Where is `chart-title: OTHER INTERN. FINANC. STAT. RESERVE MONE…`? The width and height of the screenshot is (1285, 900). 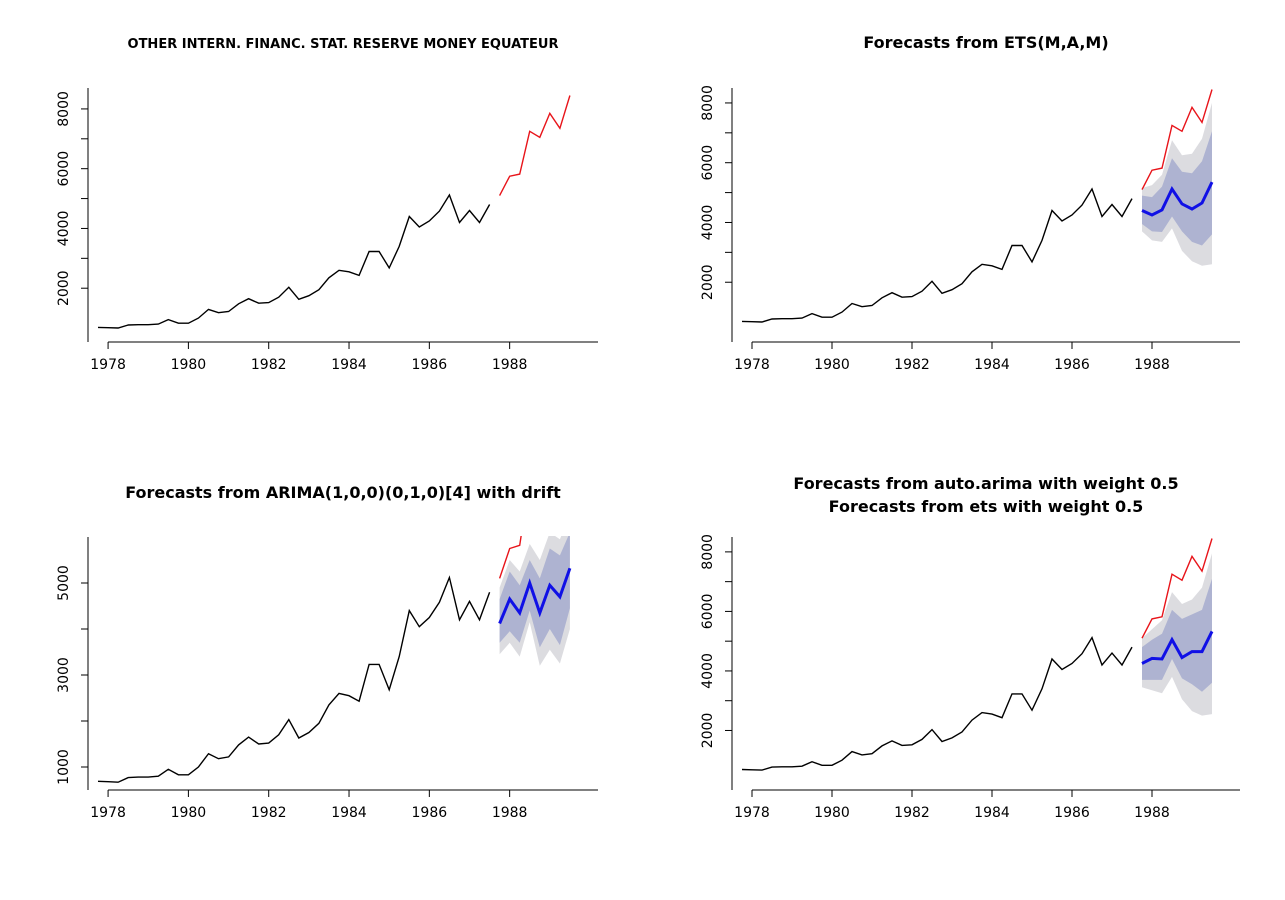
chart-title: OTHER INTERN. FINANC. STAT. RESERVE MONE… is located at coordinates (343, 44).